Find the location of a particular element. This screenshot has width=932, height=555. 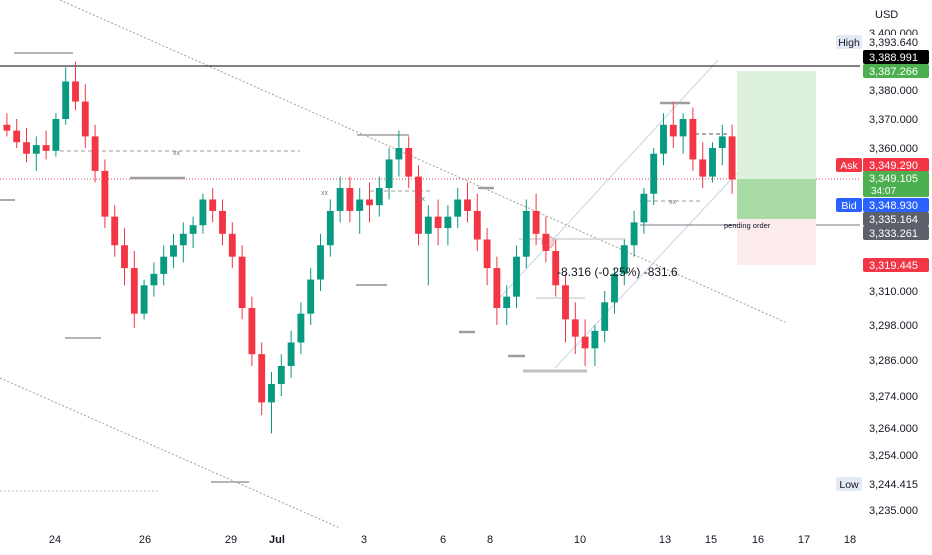

svg-text: 34:07 is located at coordinates (883, 191).